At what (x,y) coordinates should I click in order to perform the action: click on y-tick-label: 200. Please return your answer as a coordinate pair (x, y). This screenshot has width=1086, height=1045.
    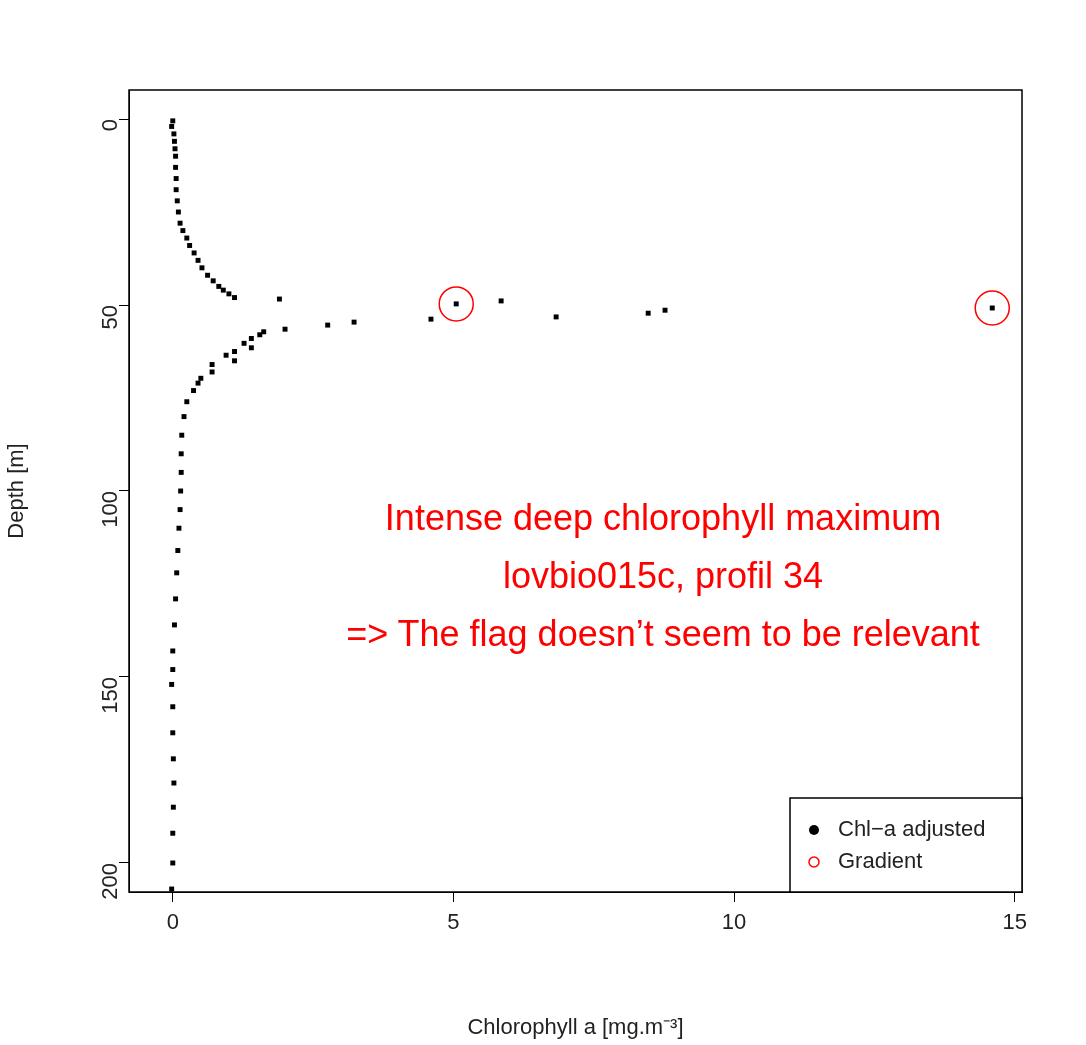
    Looking at the image, I should click on (110, 881).